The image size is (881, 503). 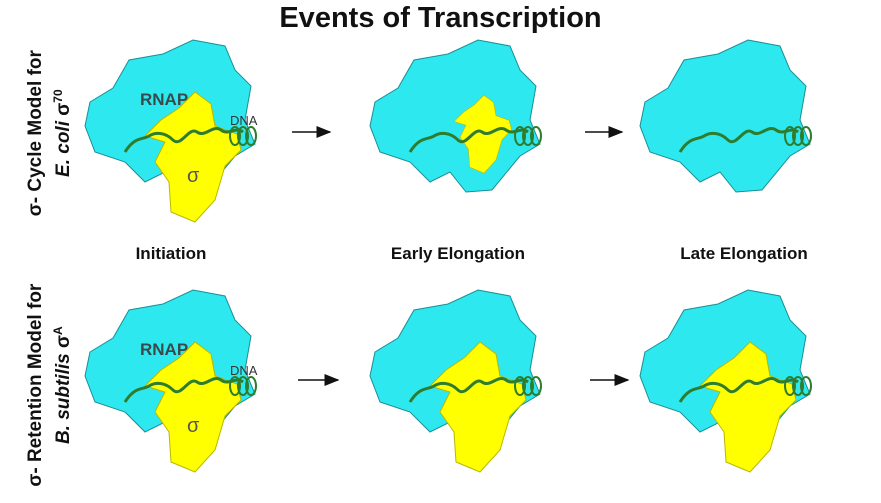 I want to click on panel-row2-early-elongation, so click(x=455, y=381).